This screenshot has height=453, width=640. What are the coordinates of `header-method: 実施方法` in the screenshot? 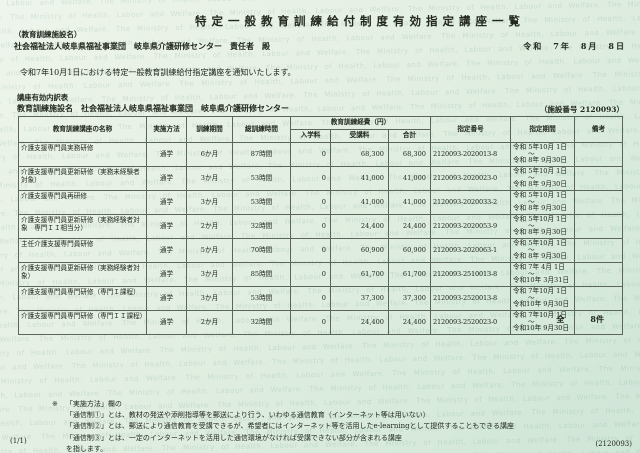 It's located at (166, 129).